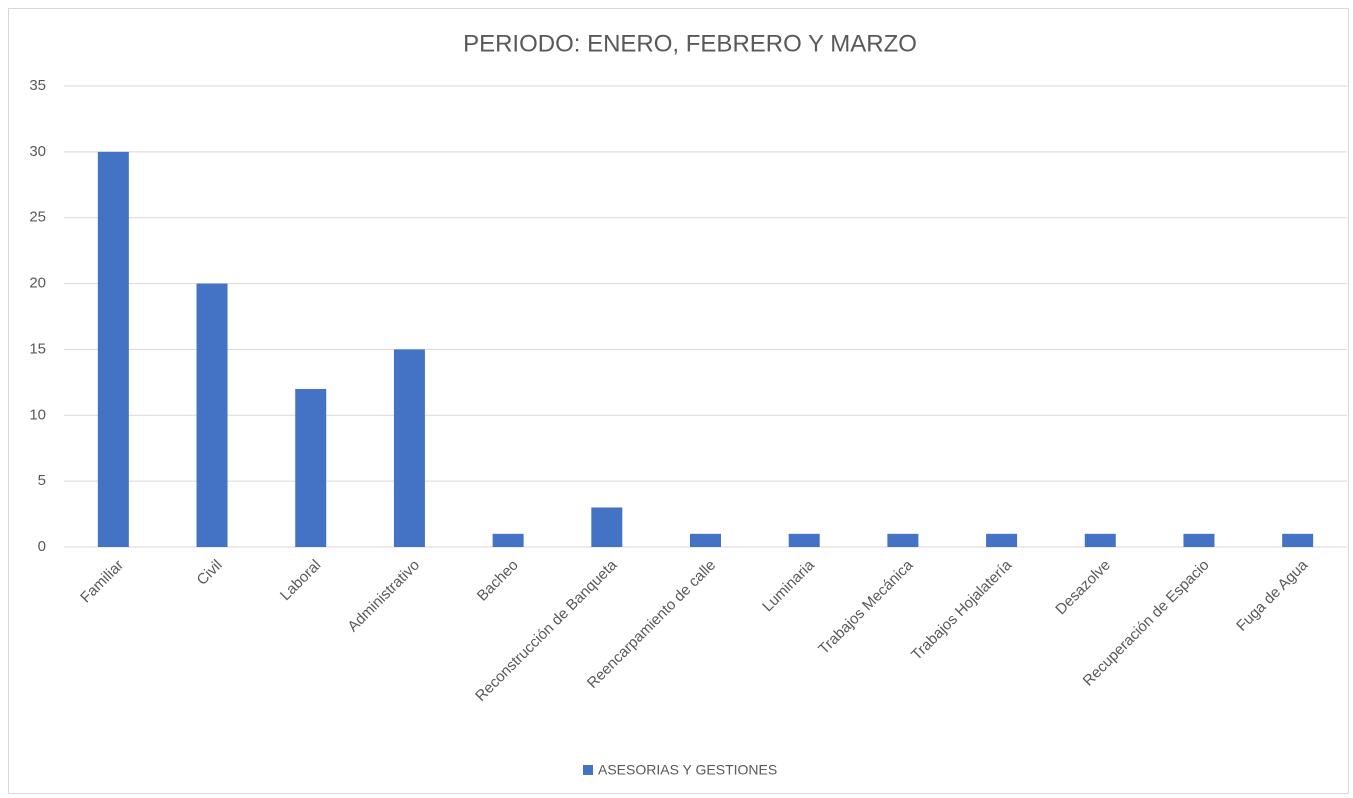 This screenshot has width=1353, height=798. I want to click on y-tick-label: 15, so click(37, 348).